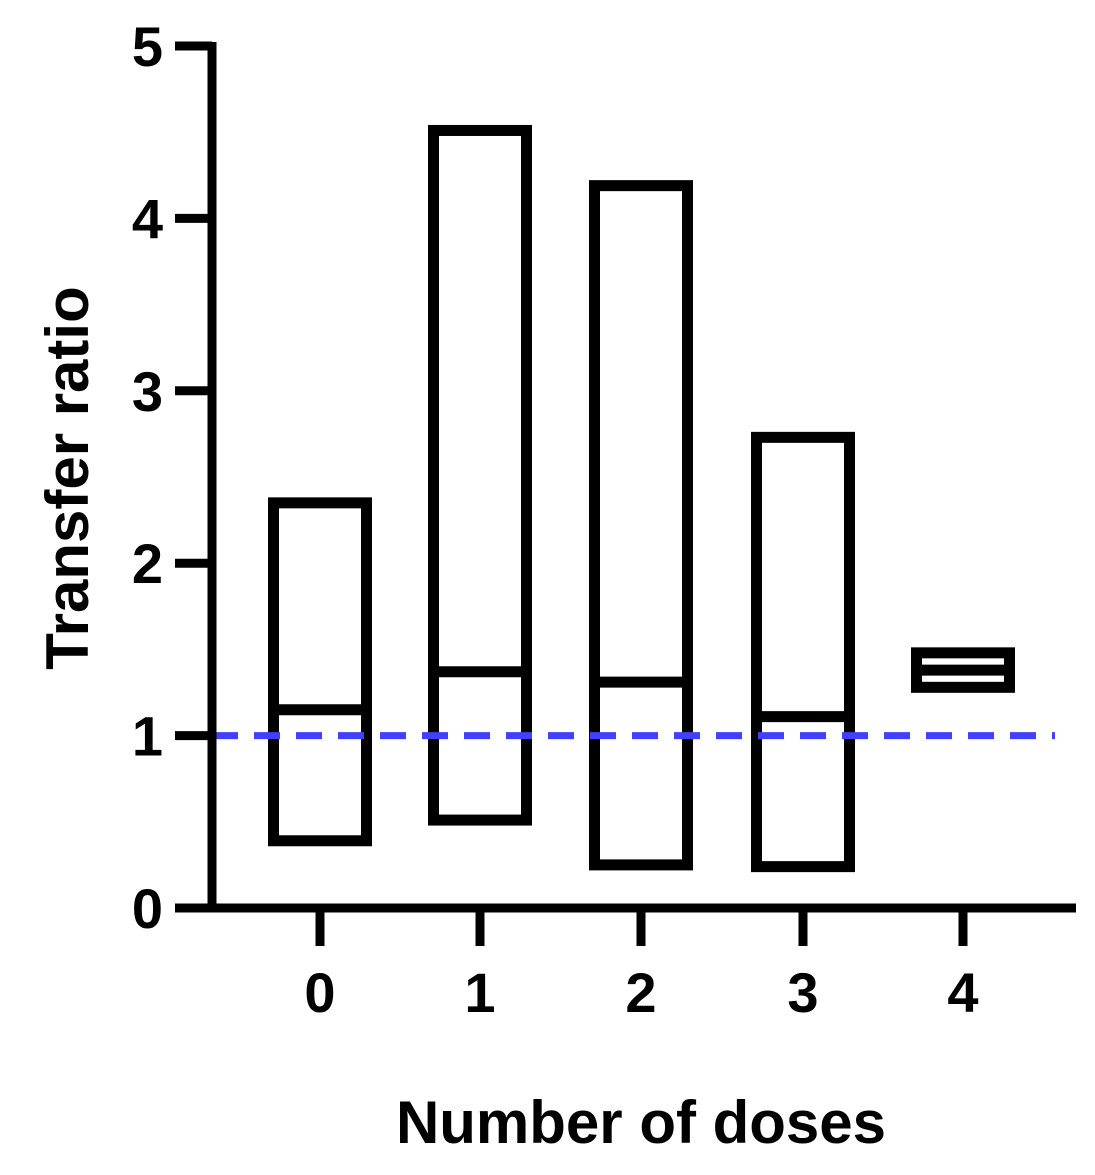 Image resolution: width=1095 pixels, height=1175 pixels. I want to click on x-axis-label: Number of doses, so click(641, 1122).